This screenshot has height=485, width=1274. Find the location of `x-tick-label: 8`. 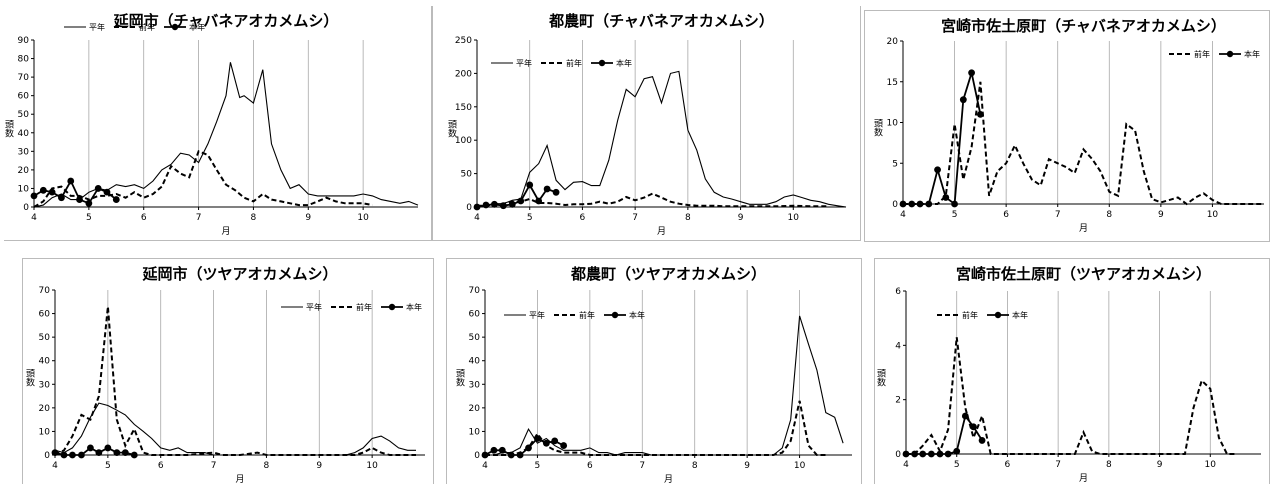

x-tick-label: 8 is located at coordinates (254, 218).